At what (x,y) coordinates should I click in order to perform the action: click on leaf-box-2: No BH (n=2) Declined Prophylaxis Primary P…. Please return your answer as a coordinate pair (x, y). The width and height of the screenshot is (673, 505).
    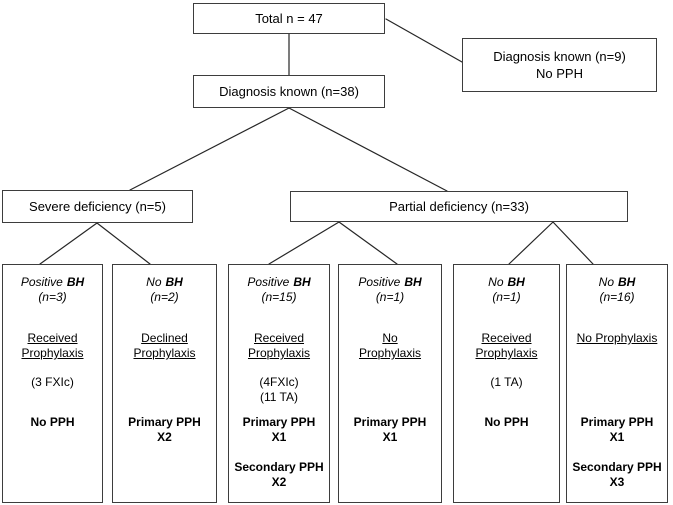
    Looking at the image, I should click on (164, 383).